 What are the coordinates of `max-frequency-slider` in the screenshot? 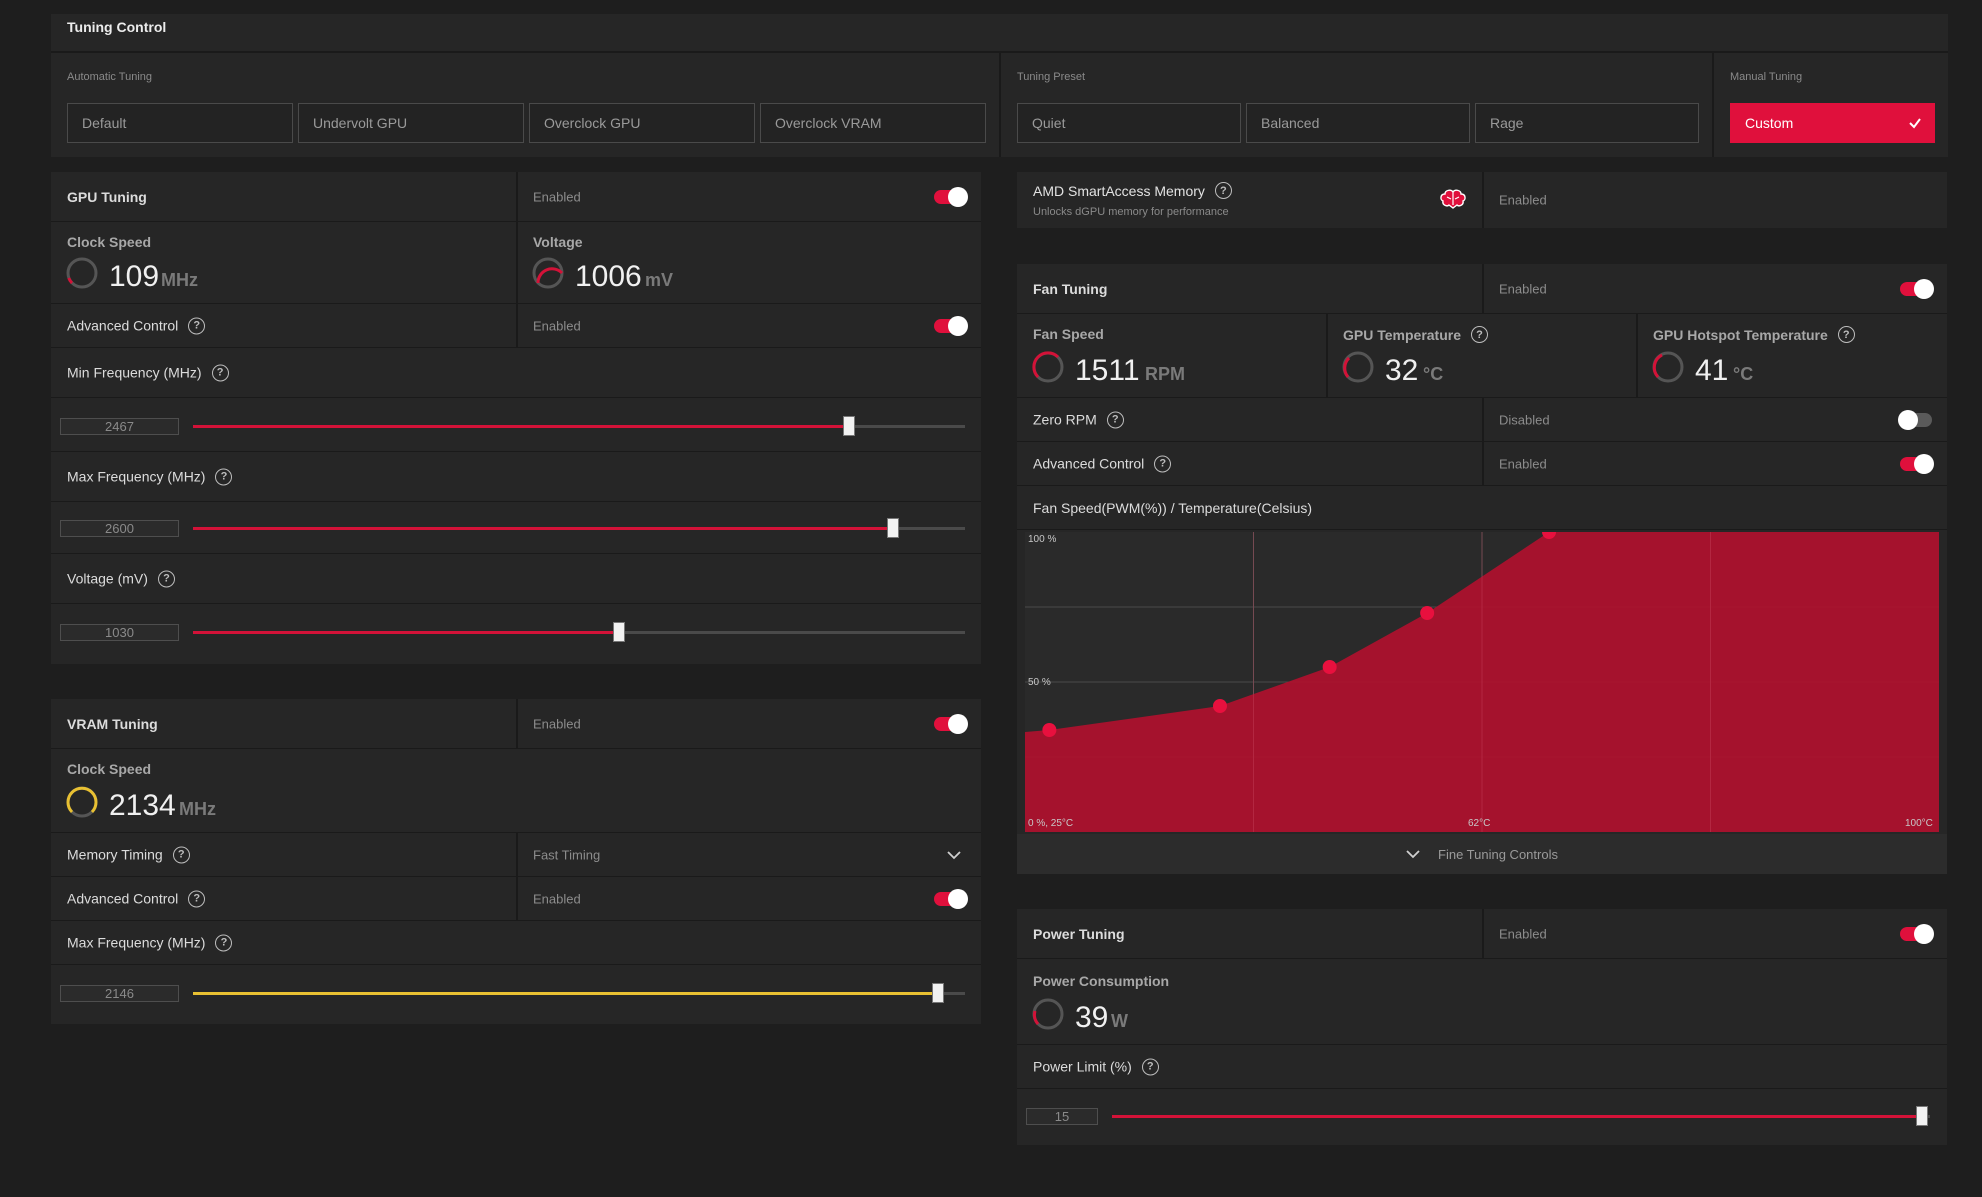 It's located at (579, 528).